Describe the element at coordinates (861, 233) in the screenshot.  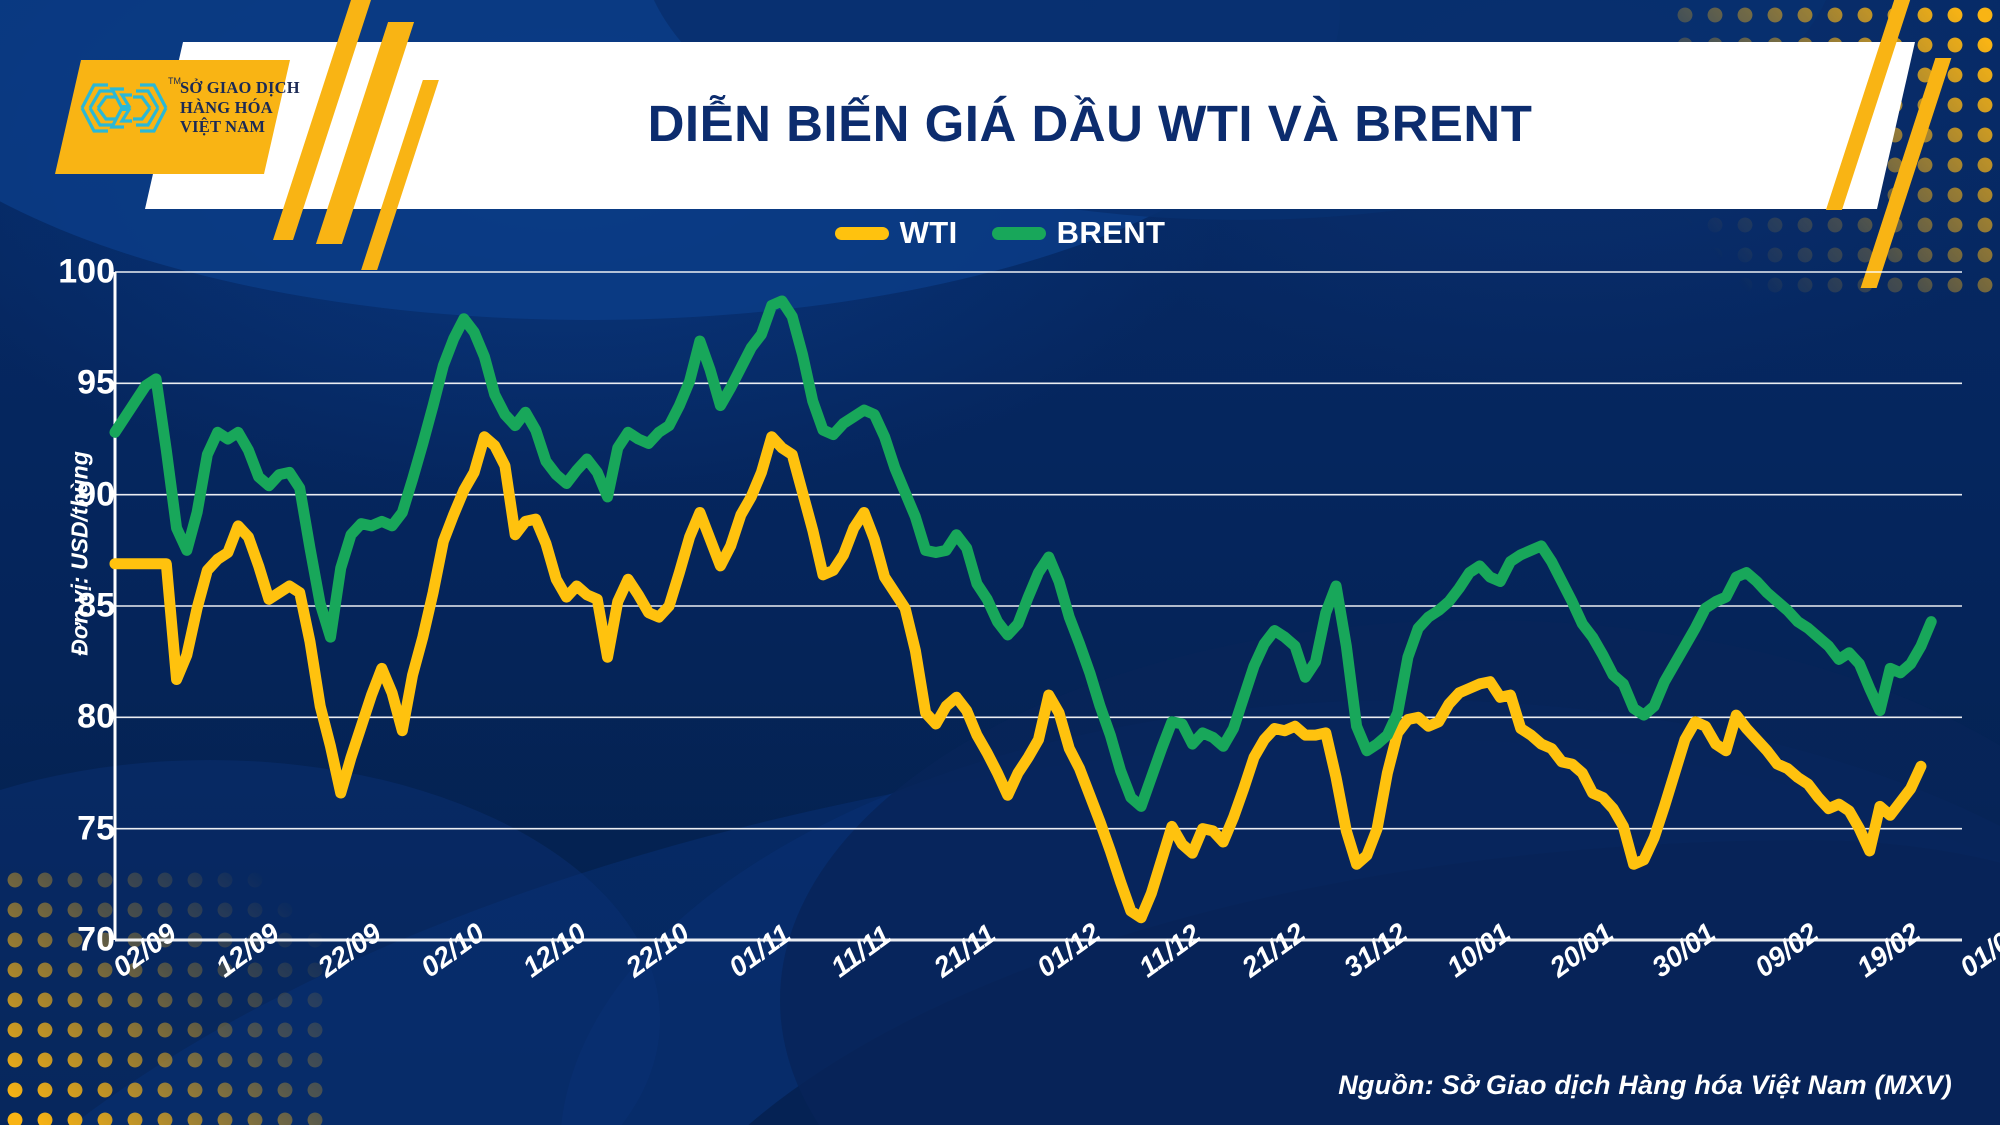
I see `legend-swatch-wti` at that location.